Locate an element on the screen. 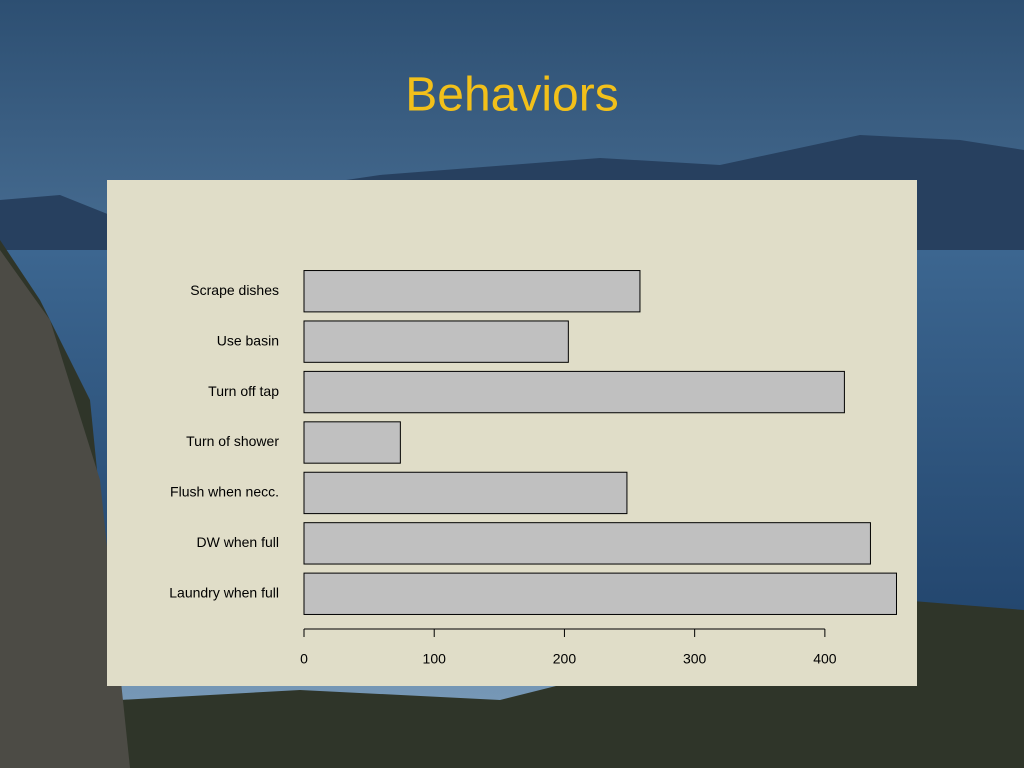 This screenshot has height=773, width=1024. y-tick-label: Use basin is located at coordinates (248, 340).